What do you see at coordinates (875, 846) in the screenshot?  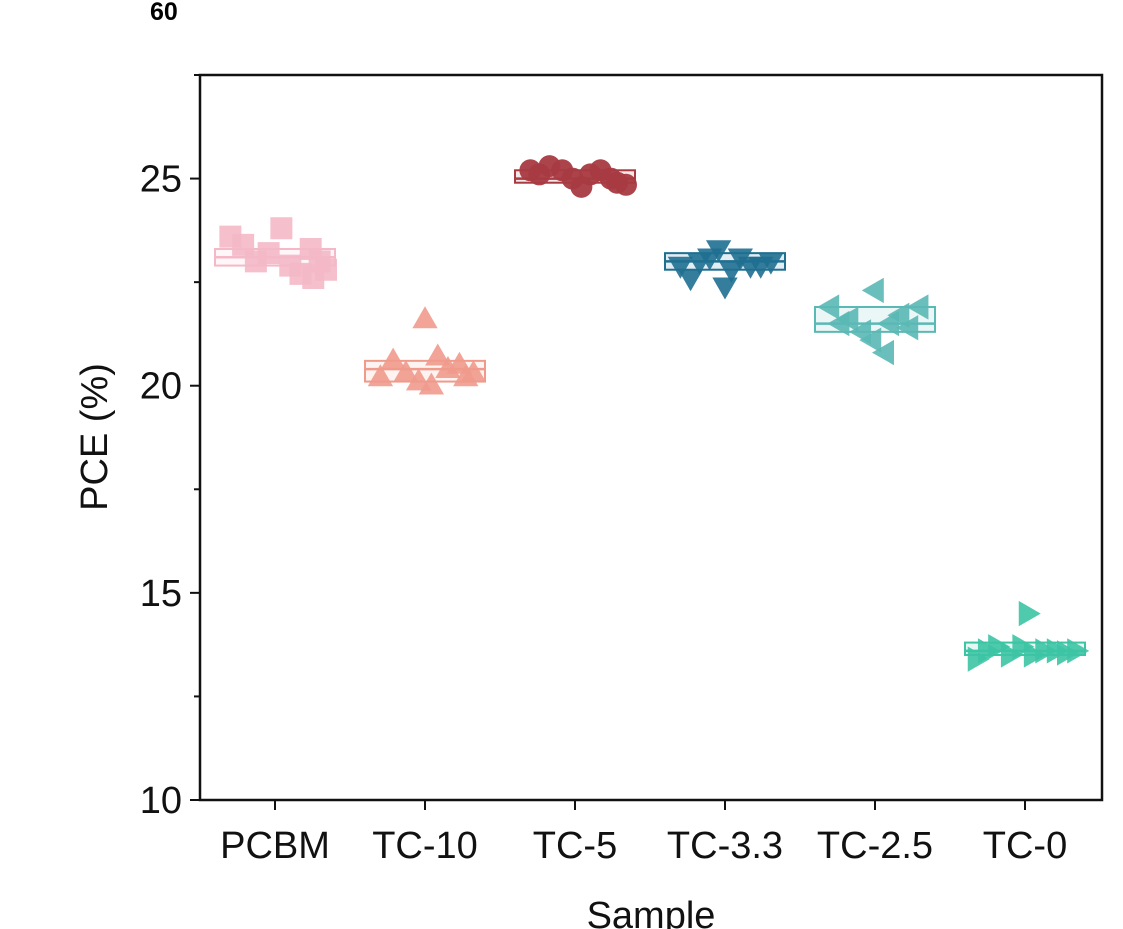 I see `x-tick-label: TC-2.5` at bounding box center [875, 846].